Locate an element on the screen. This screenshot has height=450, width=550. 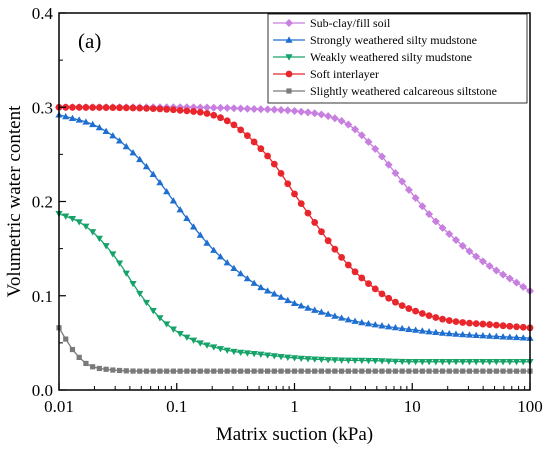
x-tick-label: 1 is located at coordinates (294, 406).